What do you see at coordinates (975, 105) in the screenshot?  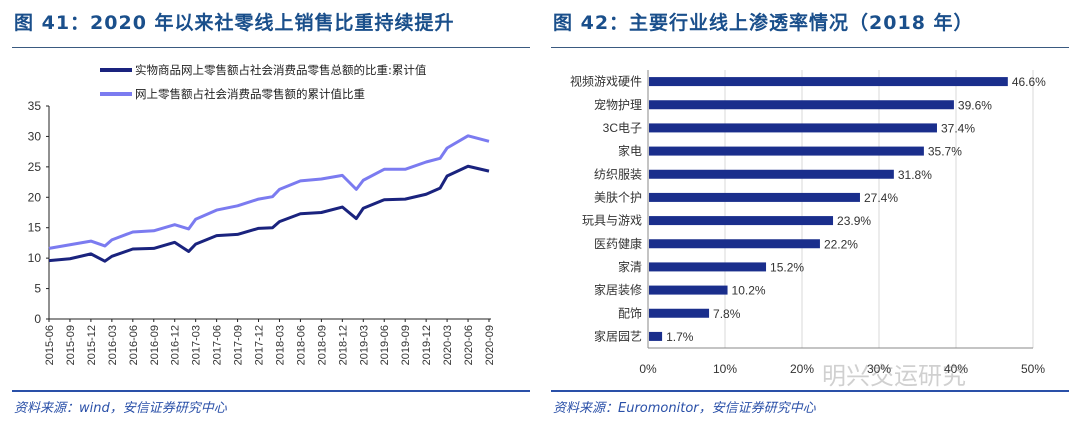 I see `bar-value-label: 39.6%` at bounding box center [975, 105].